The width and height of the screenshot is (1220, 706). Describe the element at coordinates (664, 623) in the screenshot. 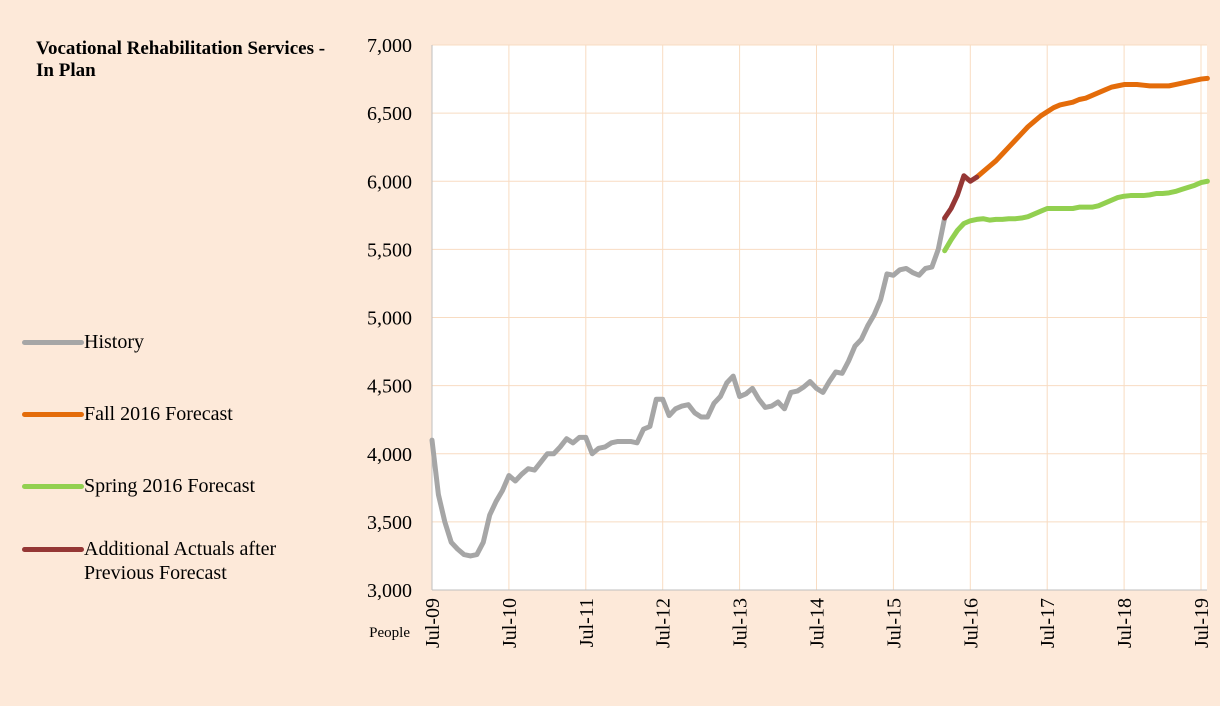

I see `x-tick-label: Jul-12` at that location.